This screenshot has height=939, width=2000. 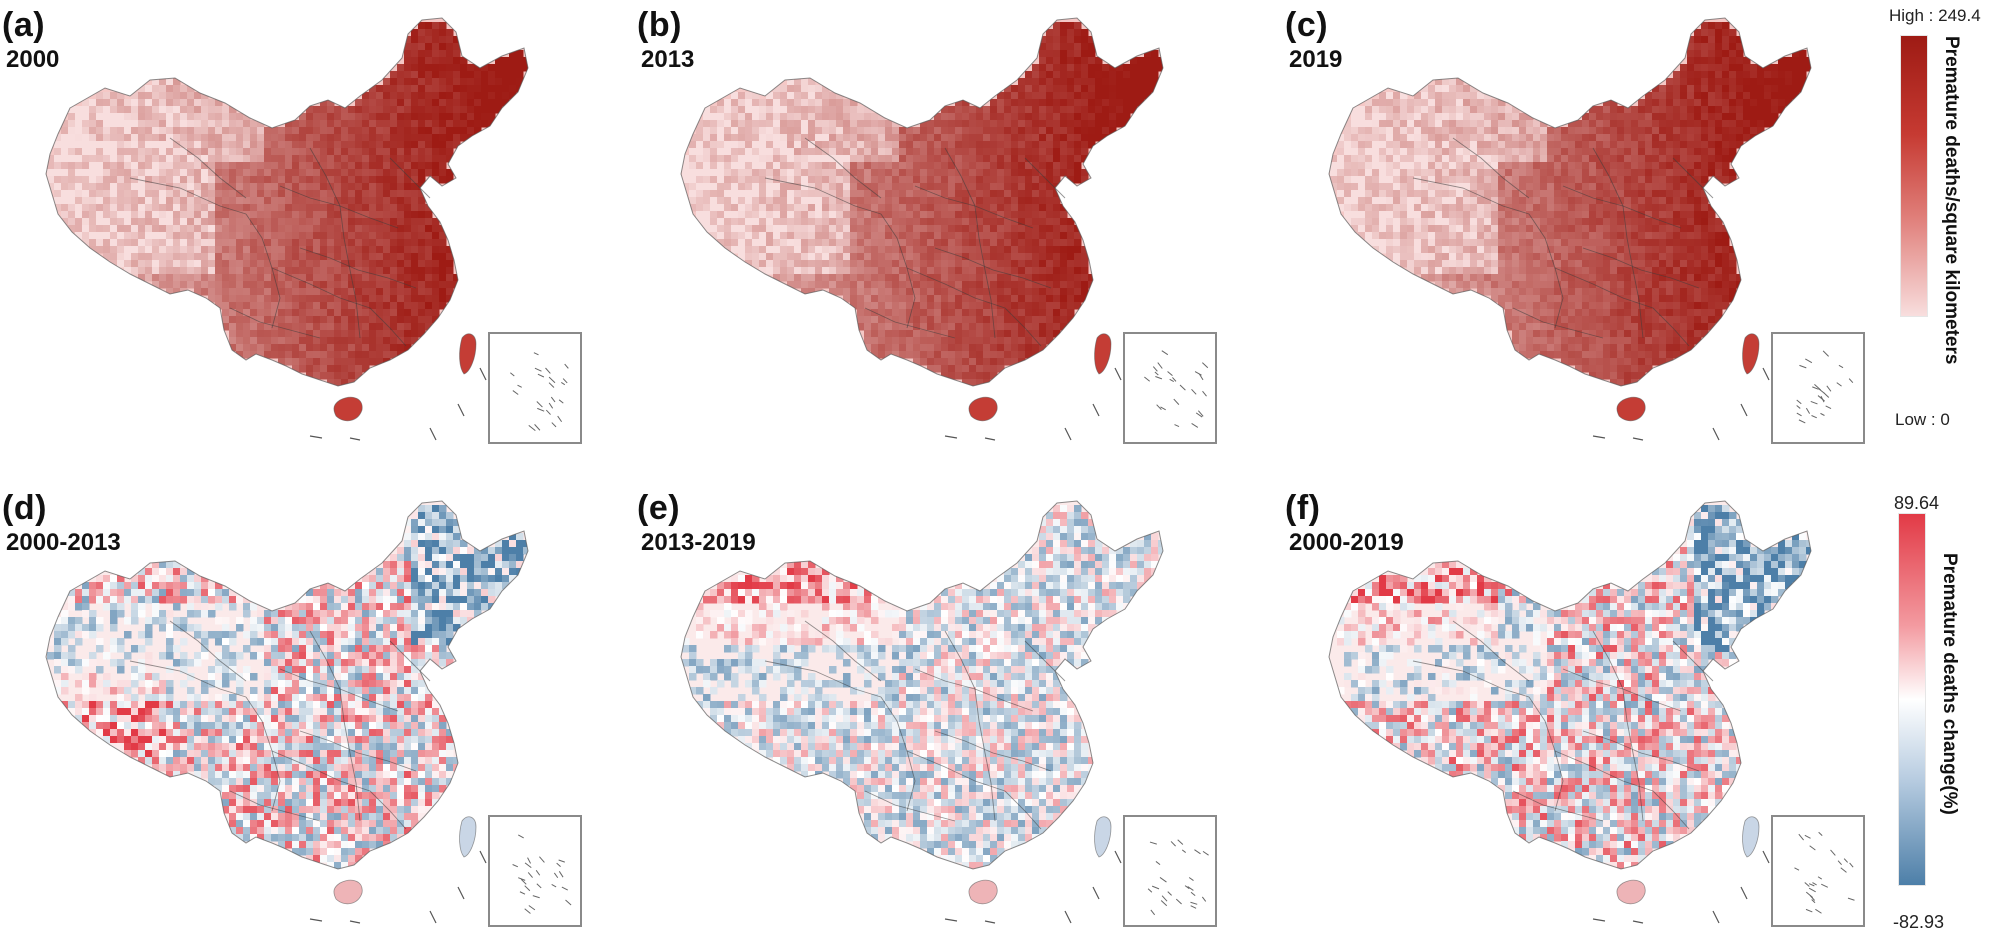 I want to click on panel-letter: (f), so click(x=1303, y=508).